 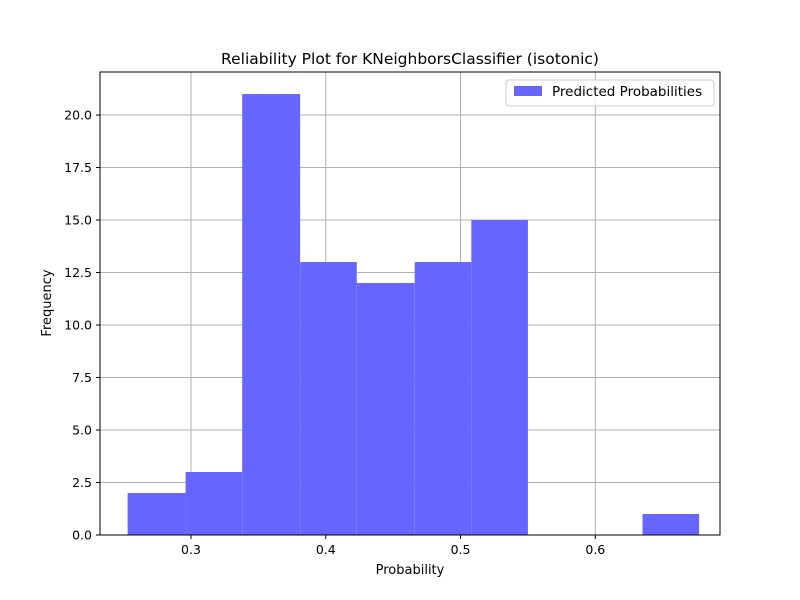 What do you see at coordinates (78, 167) in the screenshot?
I see `y-tick-label: 17.5` at bounding box center [78, 167].